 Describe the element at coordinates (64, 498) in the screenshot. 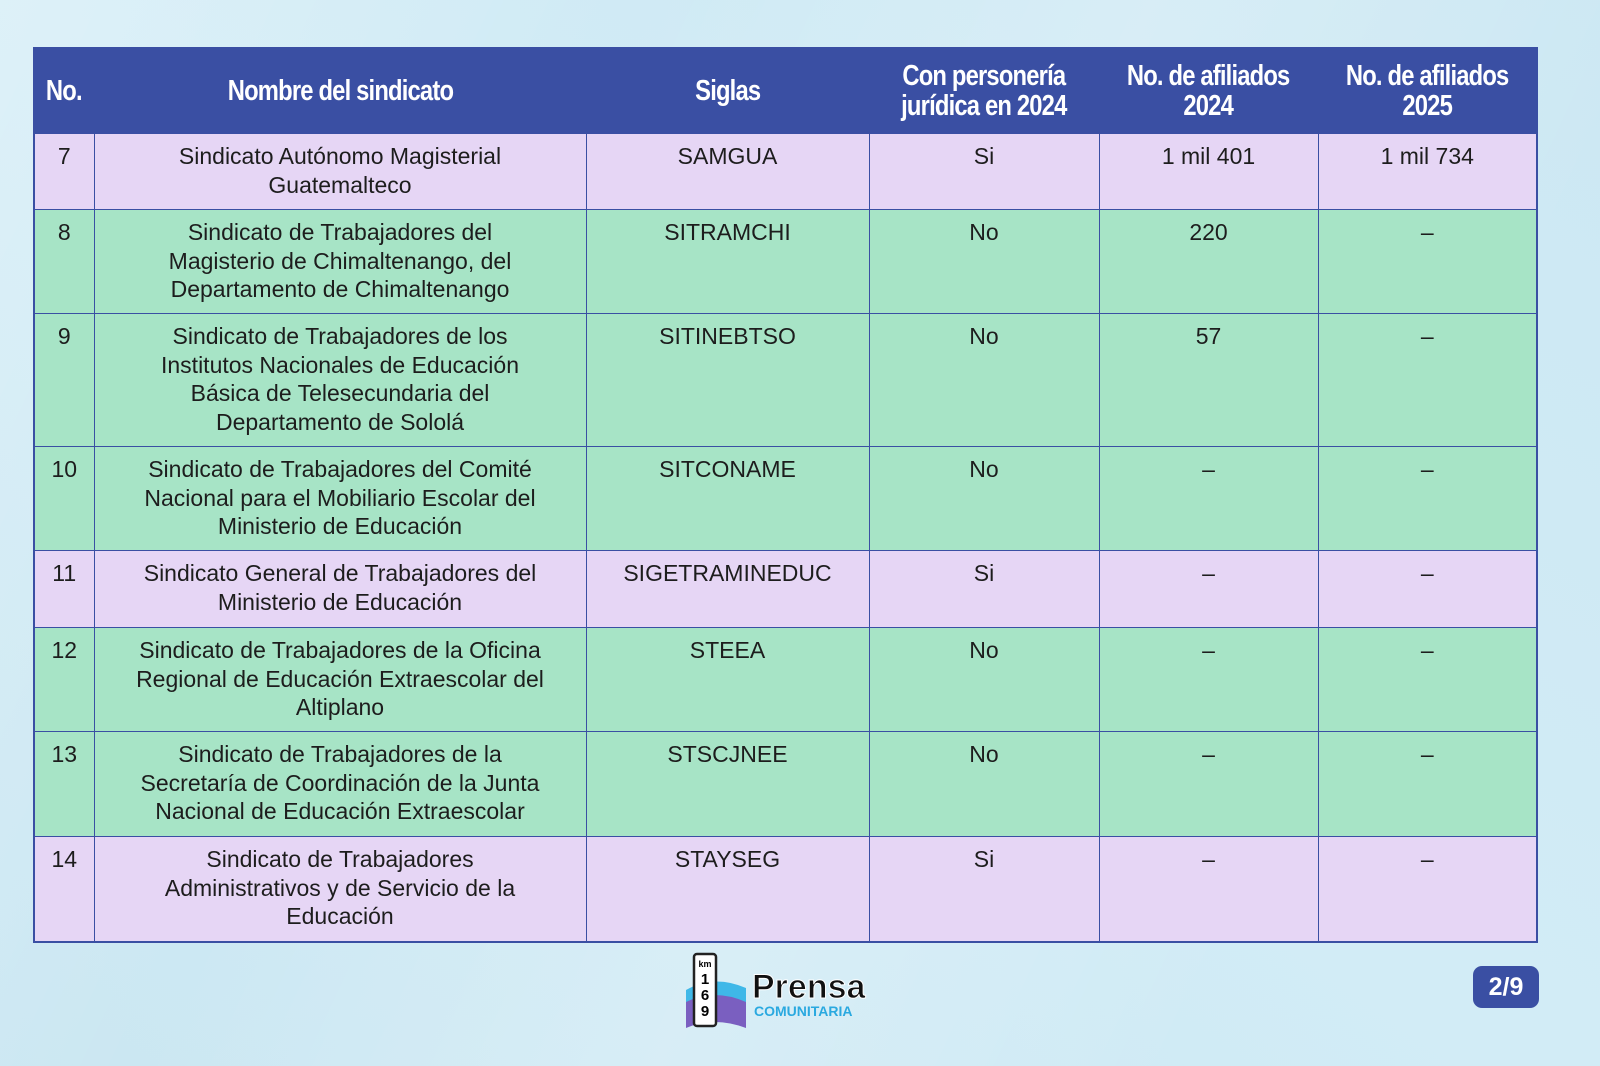

I see `cell-no: 10` at that location.